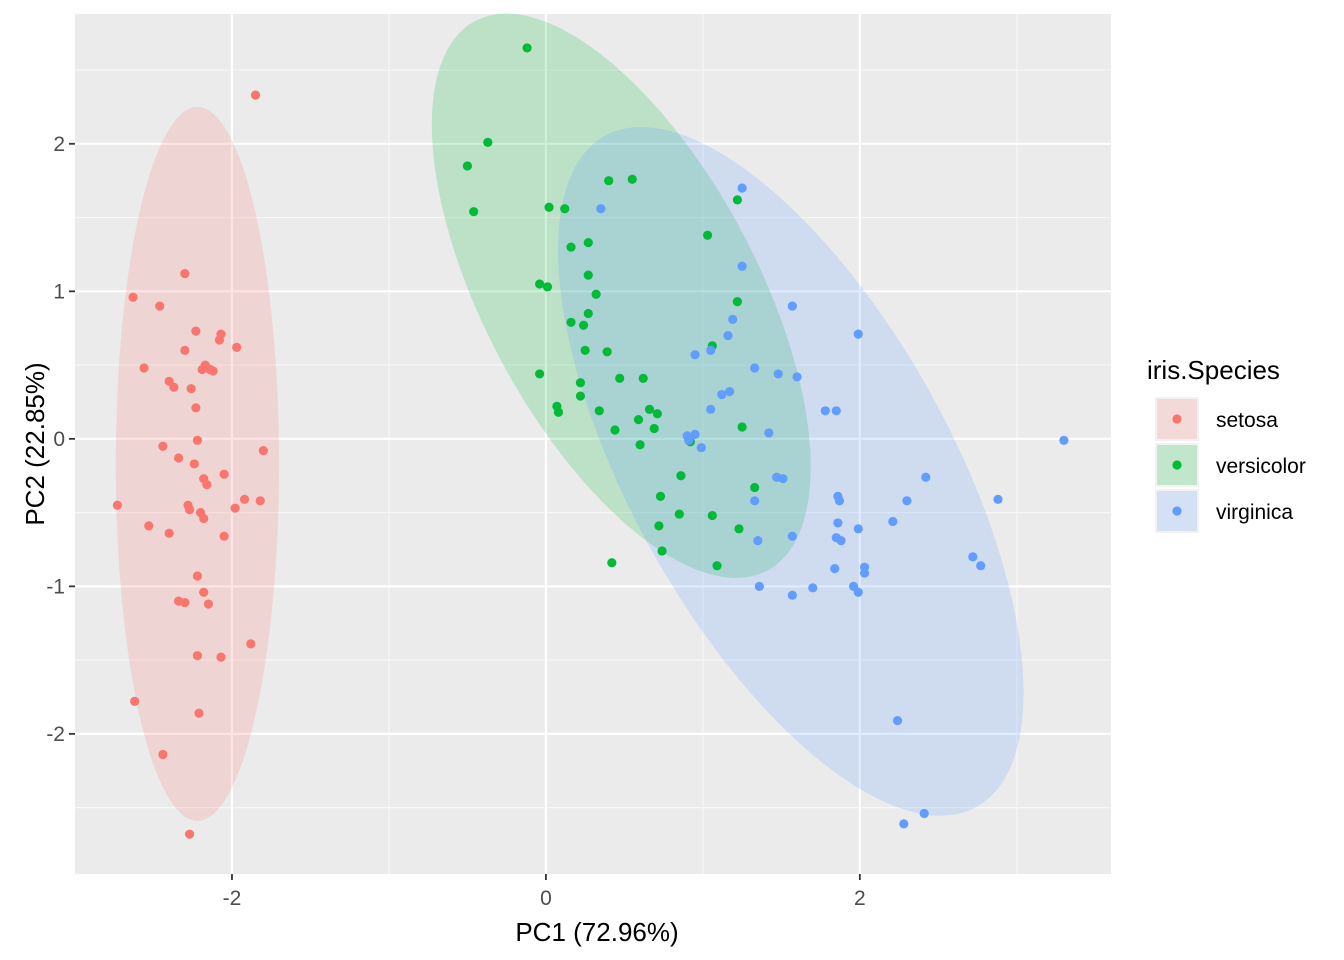 The width and height of the screenshot is (1344, 960). I want to click on x-axis-ticks: -2 0 2, so click(544, 892).